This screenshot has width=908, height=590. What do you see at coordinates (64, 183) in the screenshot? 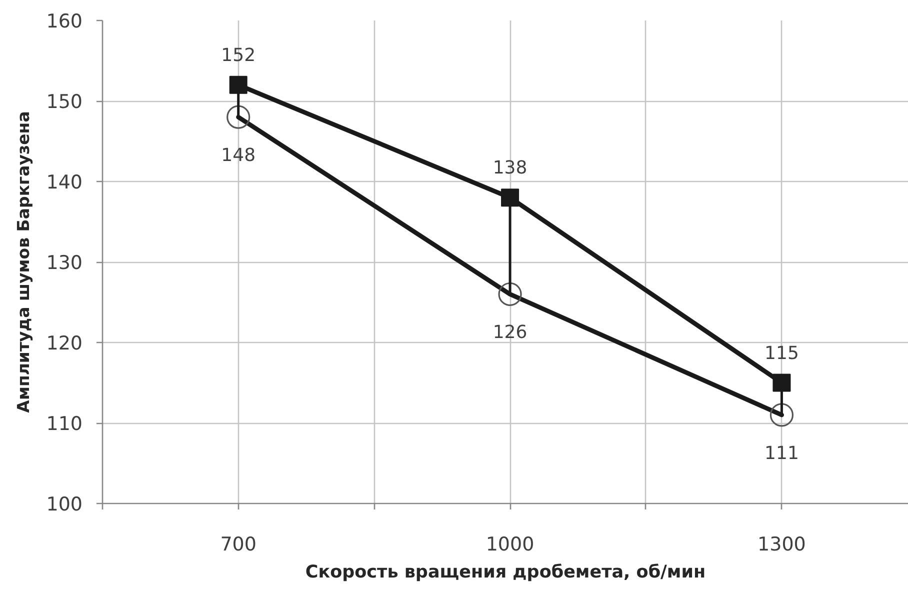
I see `y-tick-label: 140` at bounding box center [64, 183].